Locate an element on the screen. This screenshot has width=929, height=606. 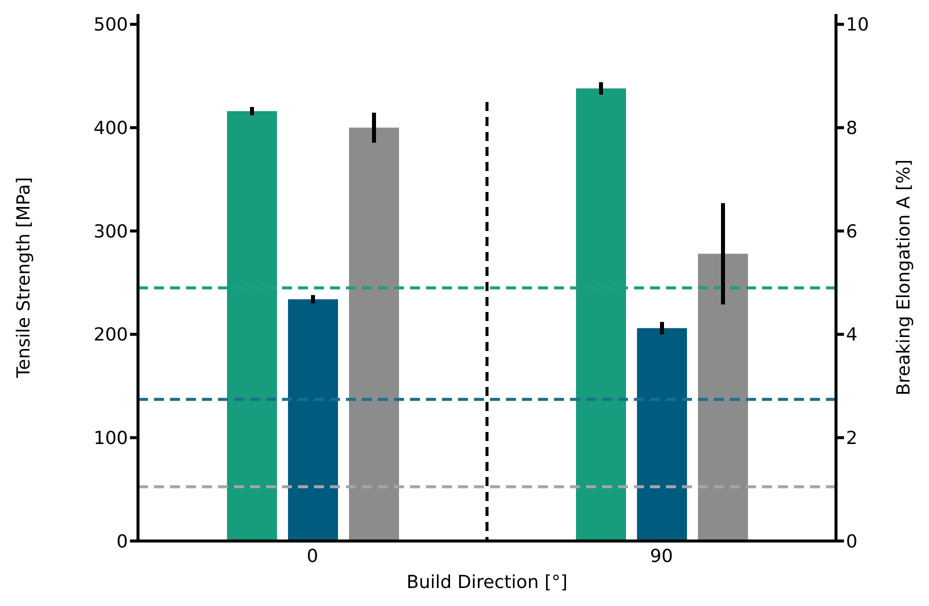
y-tick-label: 100 is located at coordinates (111, 439).